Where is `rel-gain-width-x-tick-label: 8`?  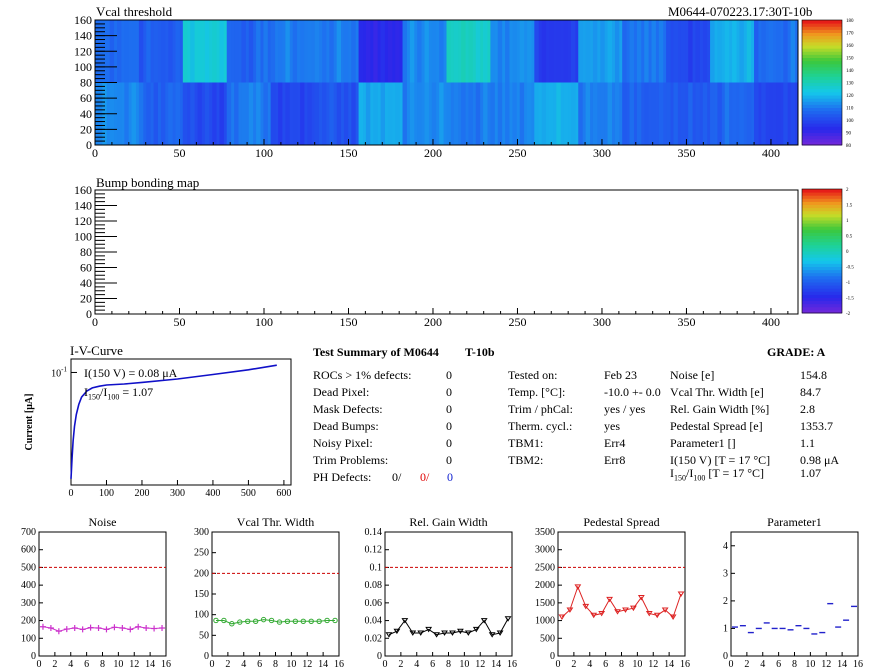 rel-gain-width-x-tick-label: 8 is located at coordinates (448, 664).